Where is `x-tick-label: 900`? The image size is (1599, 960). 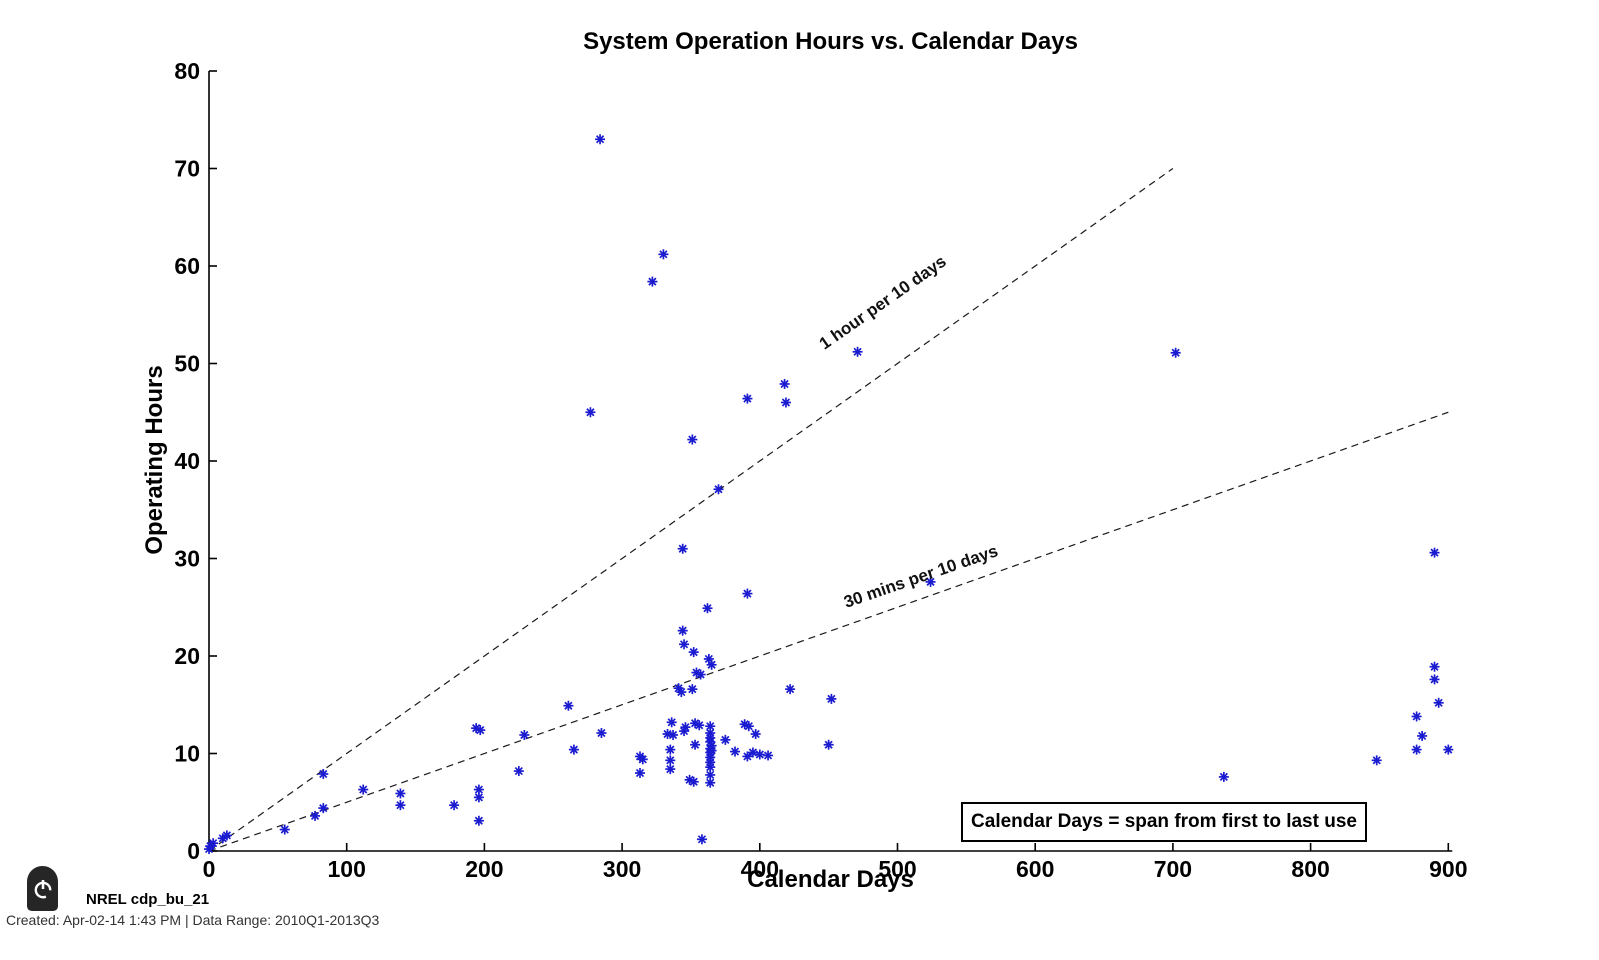 x-tick-label: 900 is located at coordinates (1448, 869).